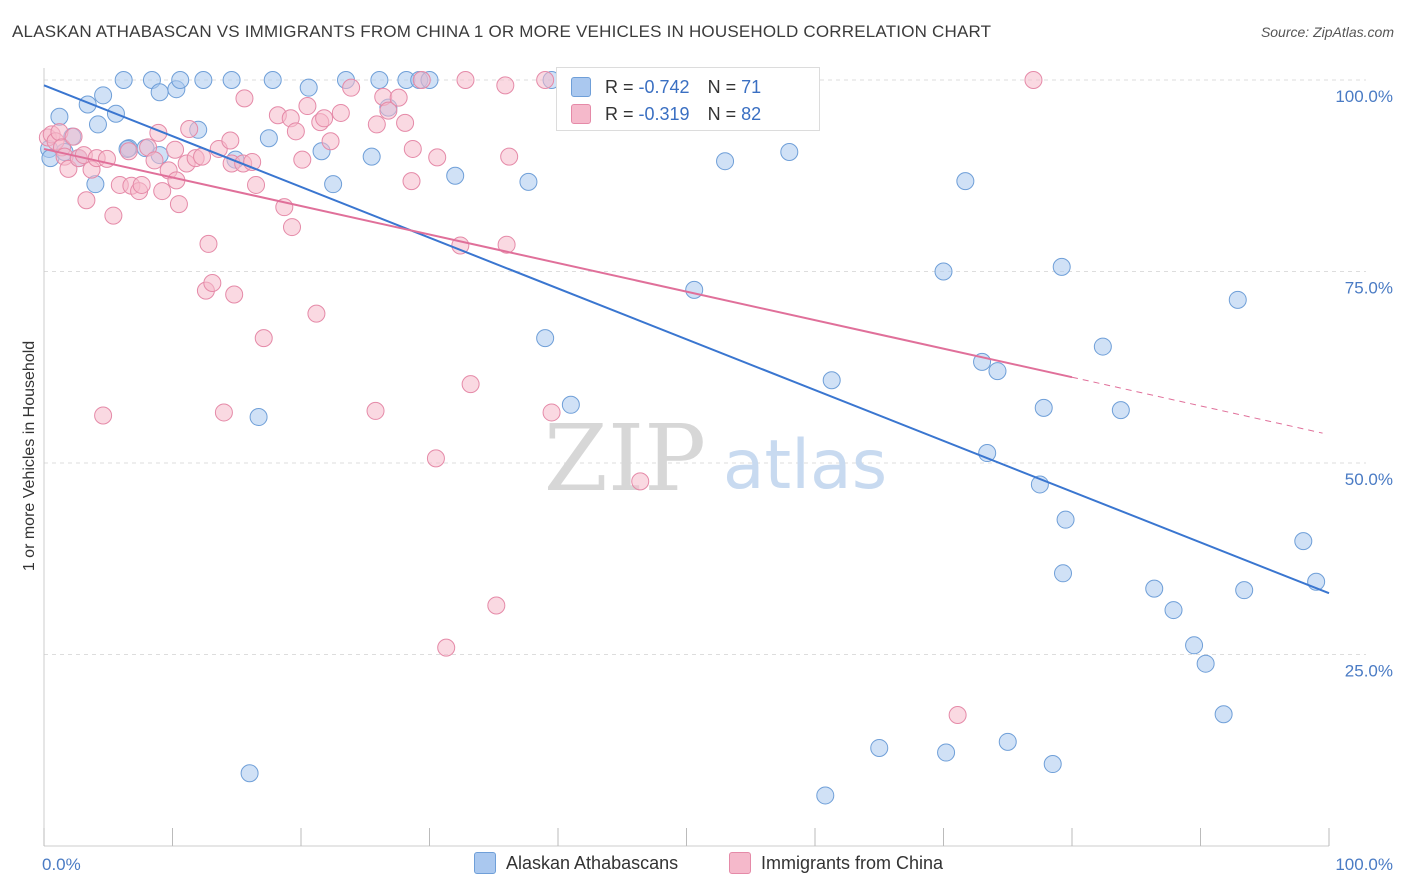 The width and height of the screenshot is (1406, 892). I want to click on watermark-zip: ZIP, so click(625, 458).